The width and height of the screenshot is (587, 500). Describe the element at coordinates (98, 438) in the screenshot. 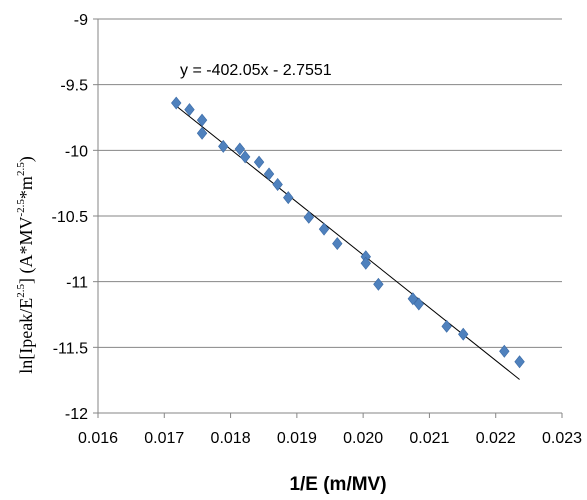

I see `x-tick-label: 0.016` at that location.